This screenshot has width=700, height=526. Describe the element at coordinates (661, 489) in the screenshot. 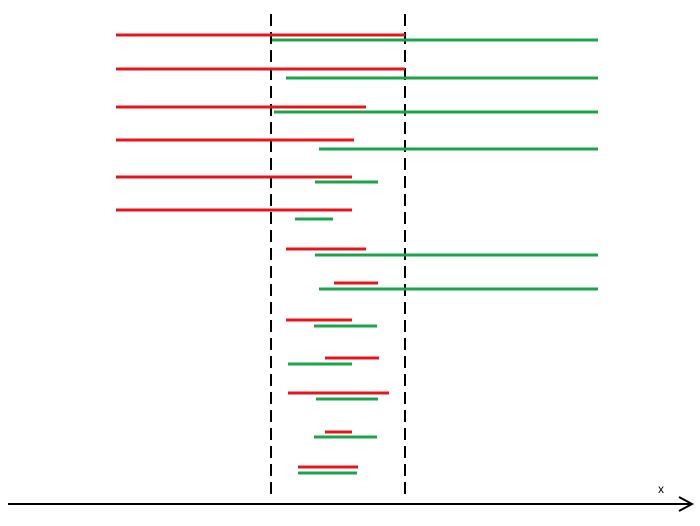

I see `x-axis-label: x` at that location.